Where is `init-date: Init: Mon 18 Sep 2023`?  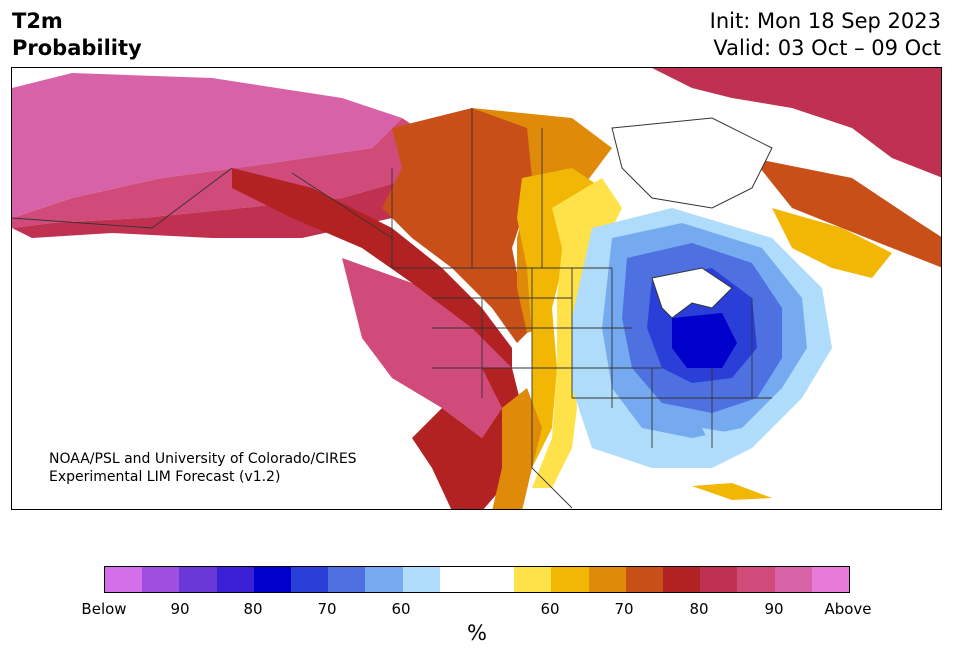 init-date: Init: Mon 18 Sep 2023 is located at coordinates (825, 21).